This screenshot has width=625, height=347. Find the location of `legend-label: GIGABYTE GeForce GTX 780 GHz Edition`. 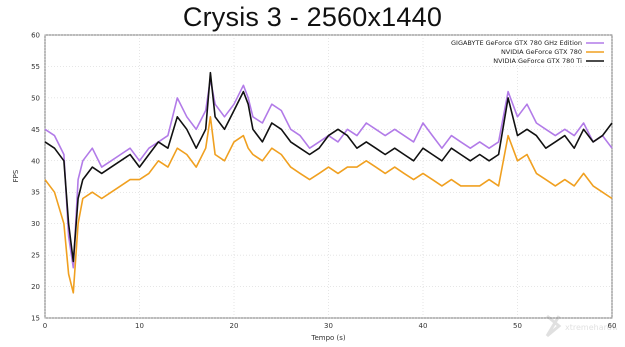

legend-label: GIGABYTE GeForce GTX 780 GHz Edition is located at coordinates (516, 43).